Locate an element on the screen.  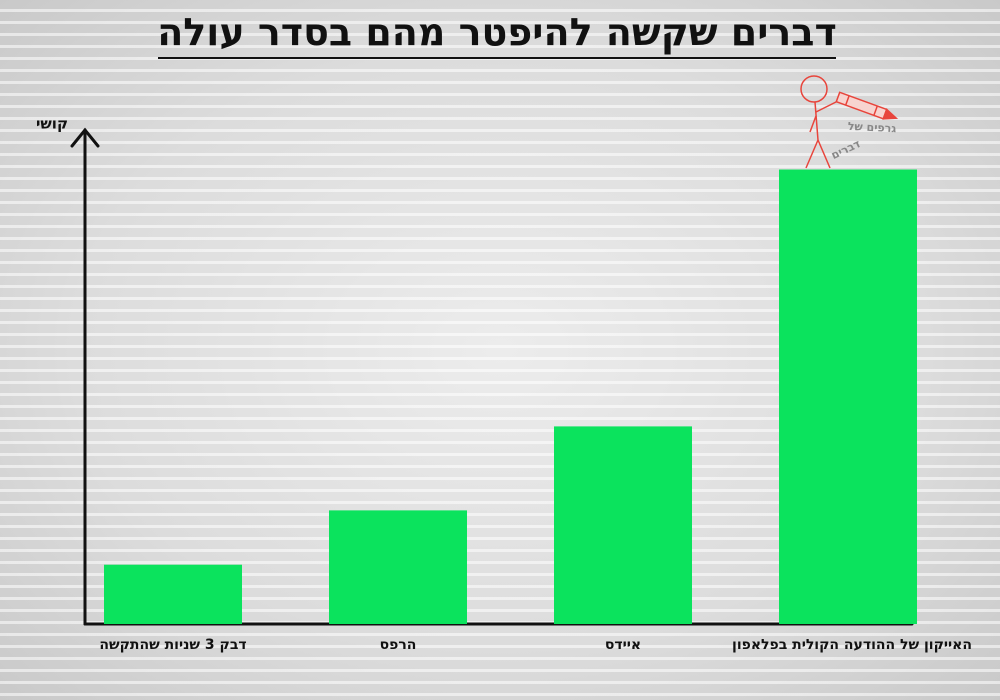
crayon-body is located at coordinates (861, 105).